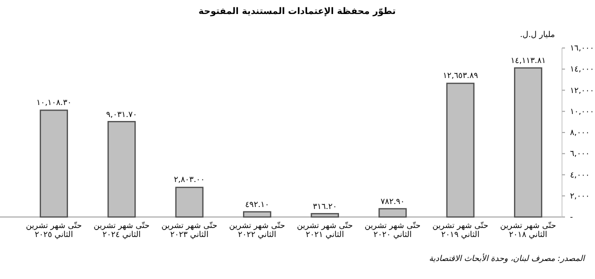 Image resolution: width=595 pixels, height=279 pixels. Describe the element at coordinates (257, 230) in the screenshot. I see `x-tick-label: حتّى شهر تشرين الثاني ٢٠٢٢` at that location.